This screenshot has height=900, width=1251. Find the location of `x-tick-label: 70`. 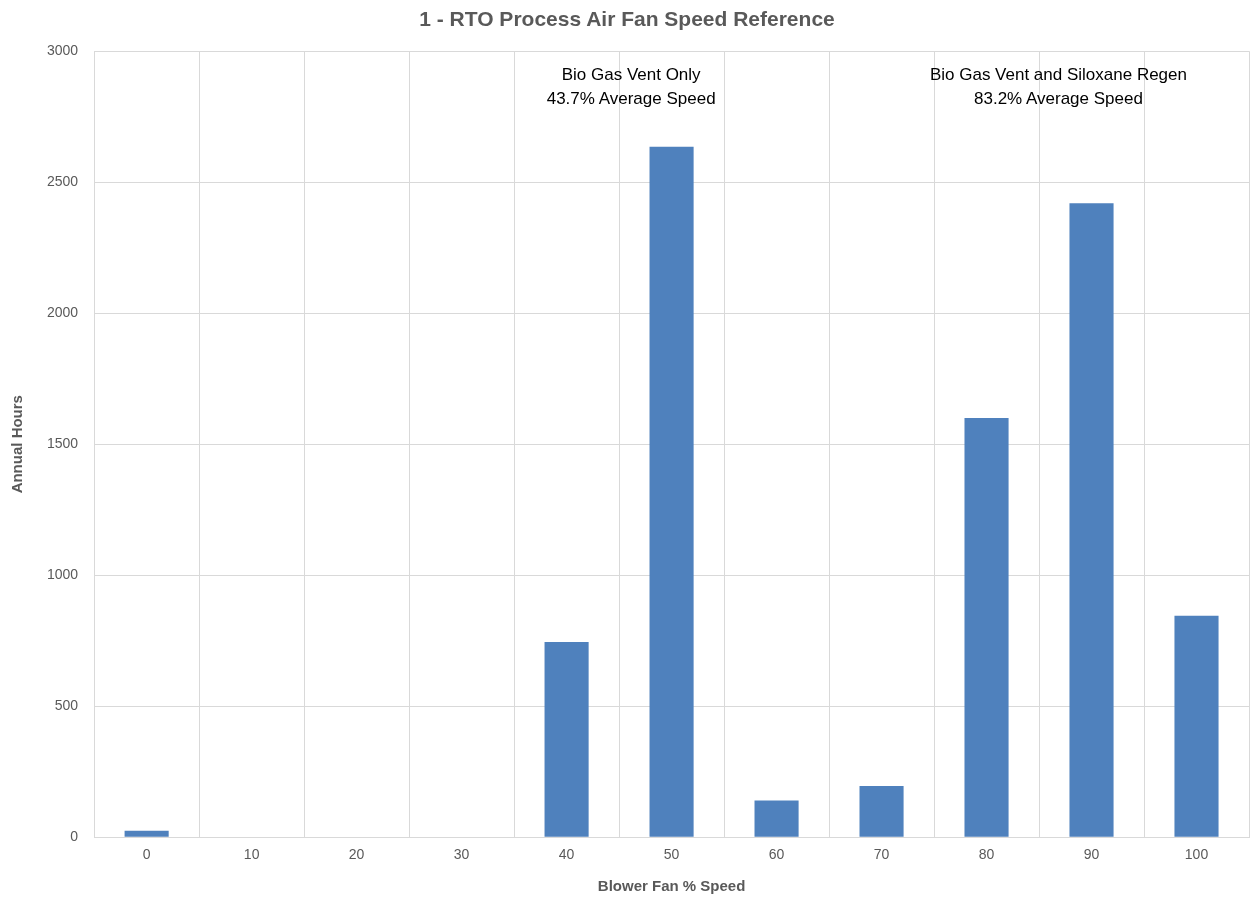

x-tick-label: 70 is located at coordinates (881, 854).